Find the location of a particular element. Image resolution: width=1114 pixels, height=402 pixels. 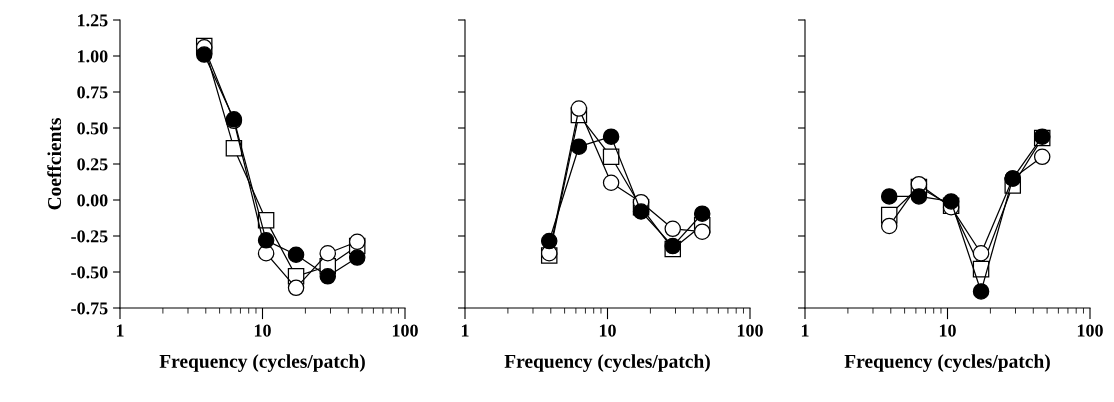

y-tick-label: 0.50 is located at coordinates (92, 128).